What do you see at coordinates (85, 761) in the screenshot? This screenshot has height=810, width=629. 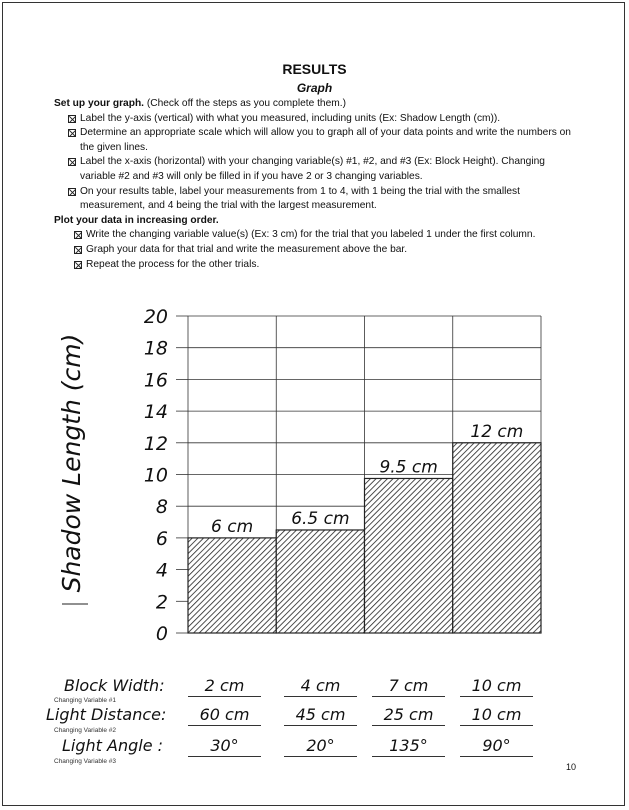 I see `variable-sub-label: Changing Variable #3` at bounding box center [85, 761].